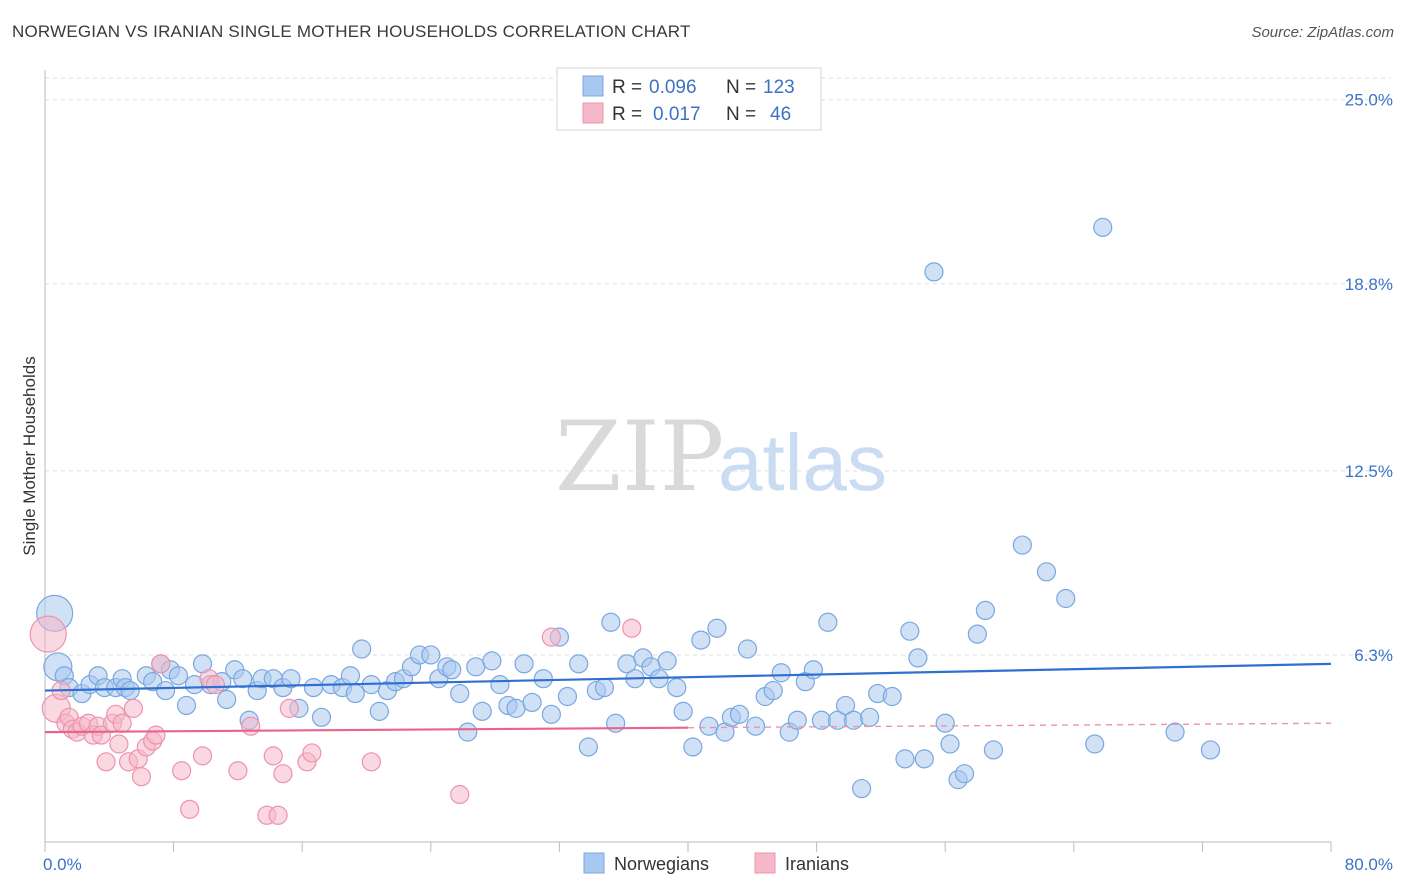 The image size is (1406, 892). I want to click on y-axis-label: Single Mother Households, so click(29, 455).